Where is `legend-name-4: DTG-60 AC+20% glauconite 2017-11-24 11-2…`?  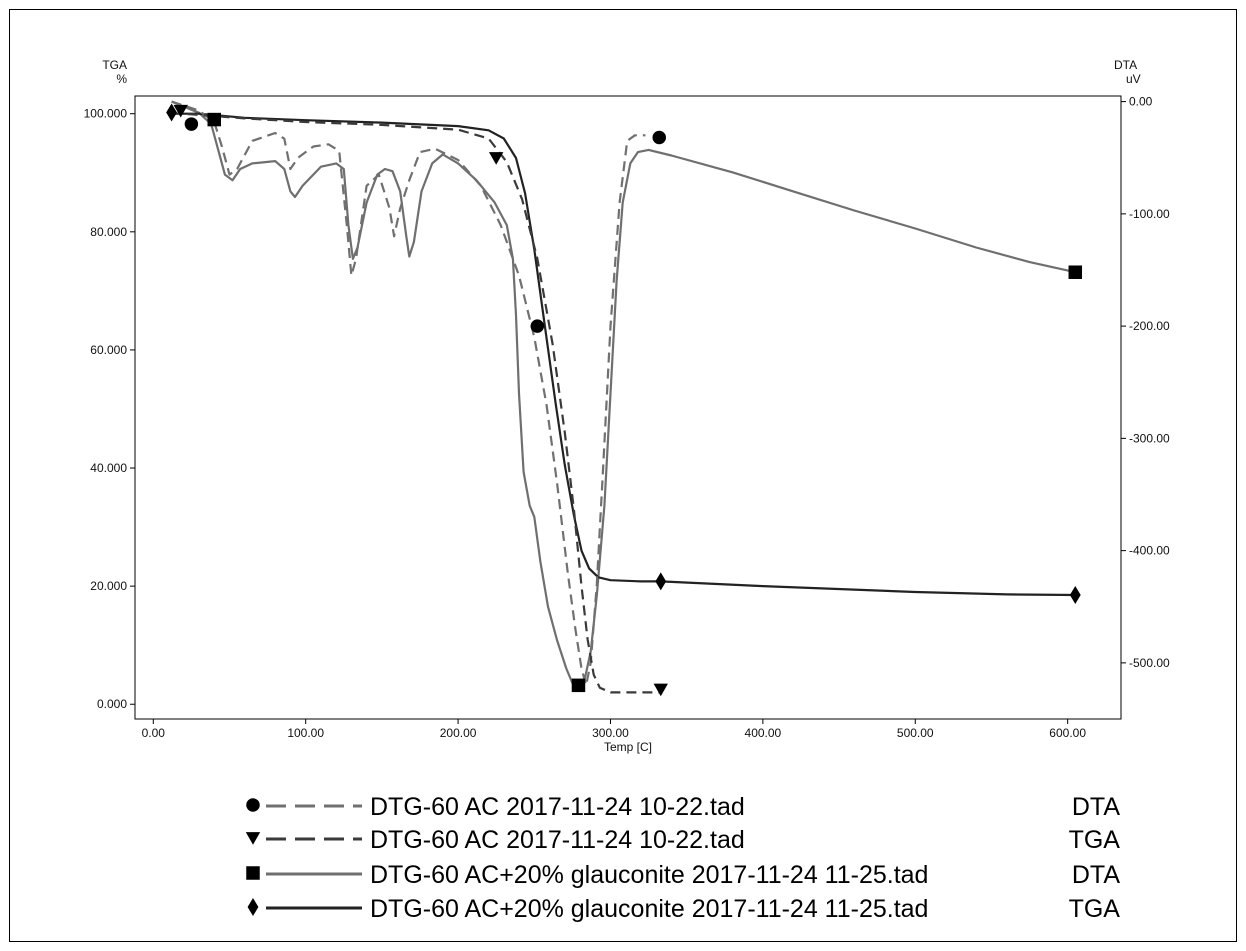 legend-name-4: DTG-60 AC+20% glauconite 2017-11-24 11-2… is located at coordinates (649, 909).